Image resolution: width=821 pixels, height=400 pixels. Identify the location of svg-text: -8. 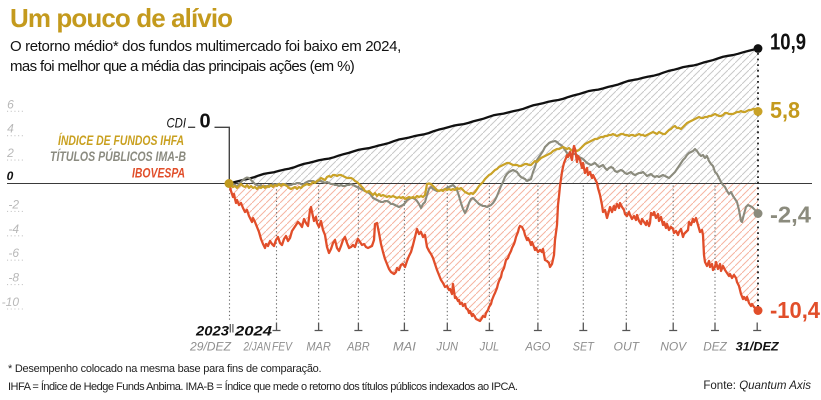
(13, 278).